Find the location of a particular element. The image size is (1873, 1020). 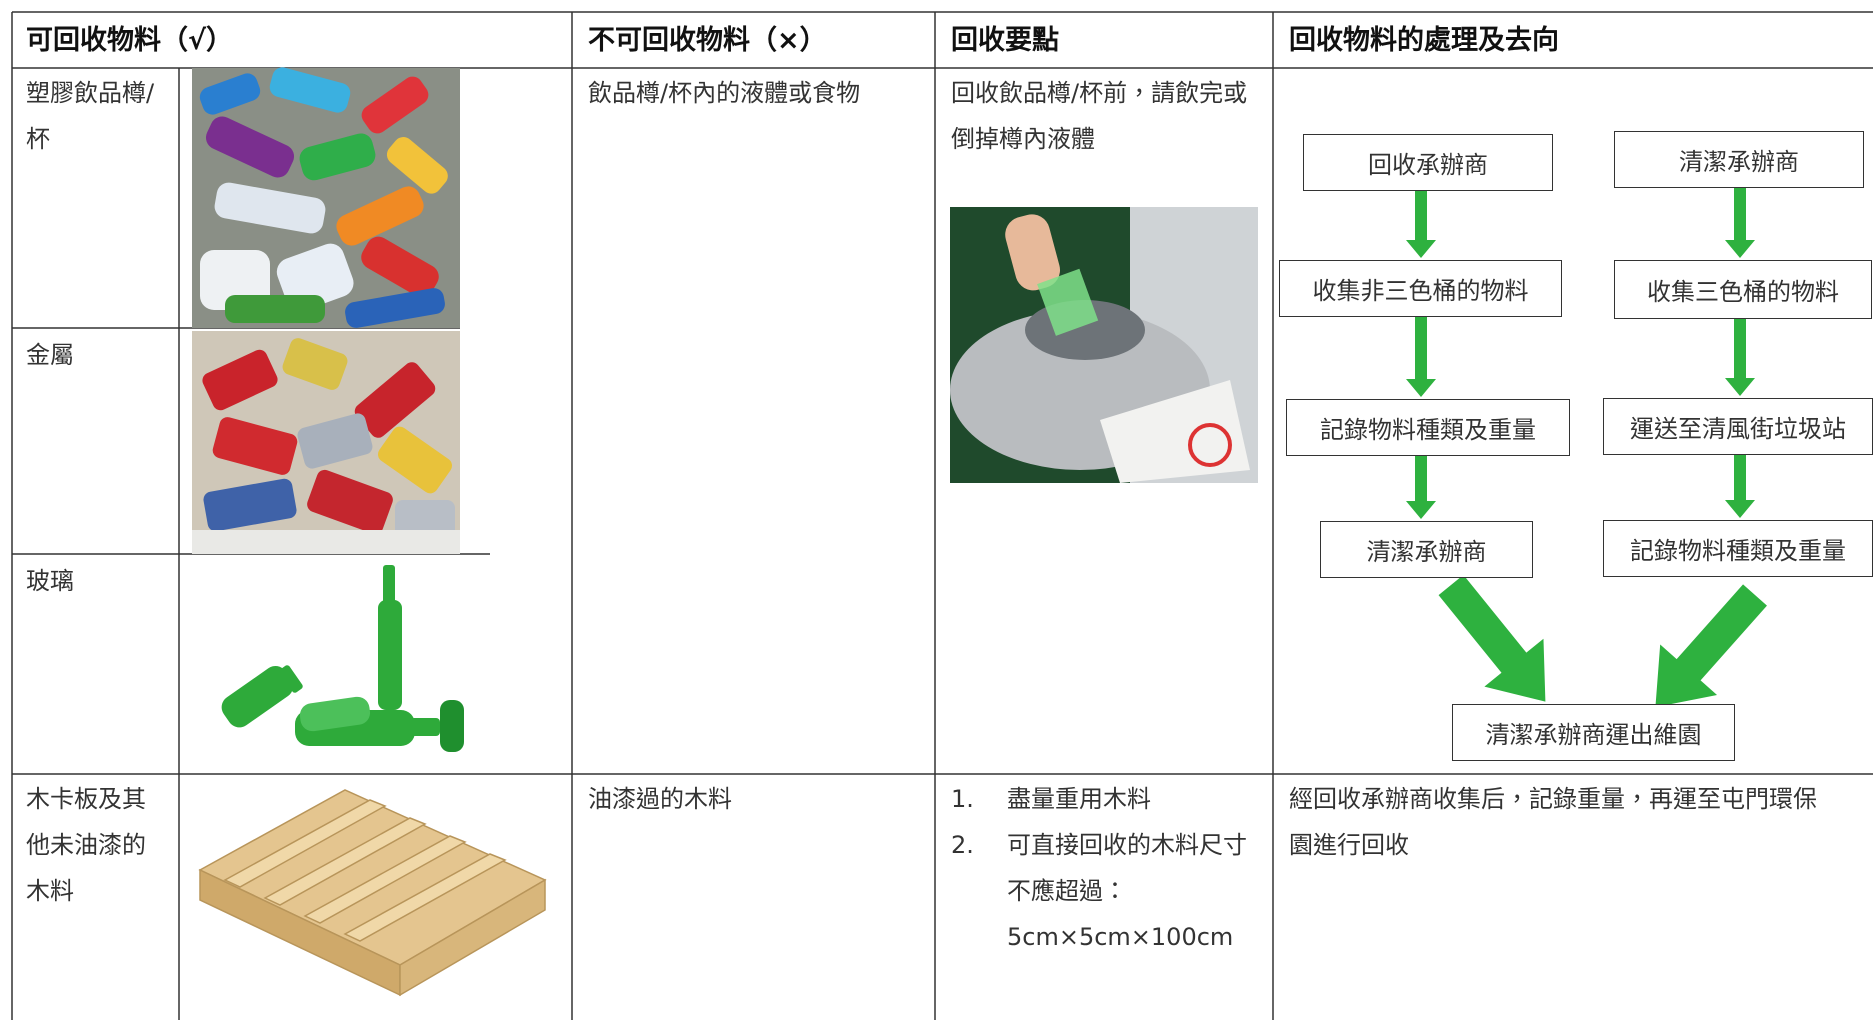

liquid-disposal-image is located at coordinates (1104, 345).